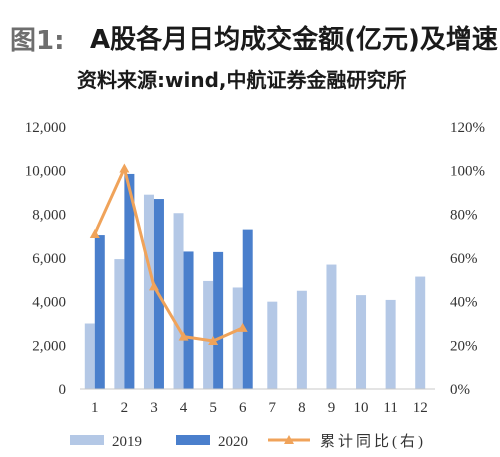 Image resolution: width=500 pixels, height=457 pixels. I want to click on bar-2019-m12, so click(420, 332).